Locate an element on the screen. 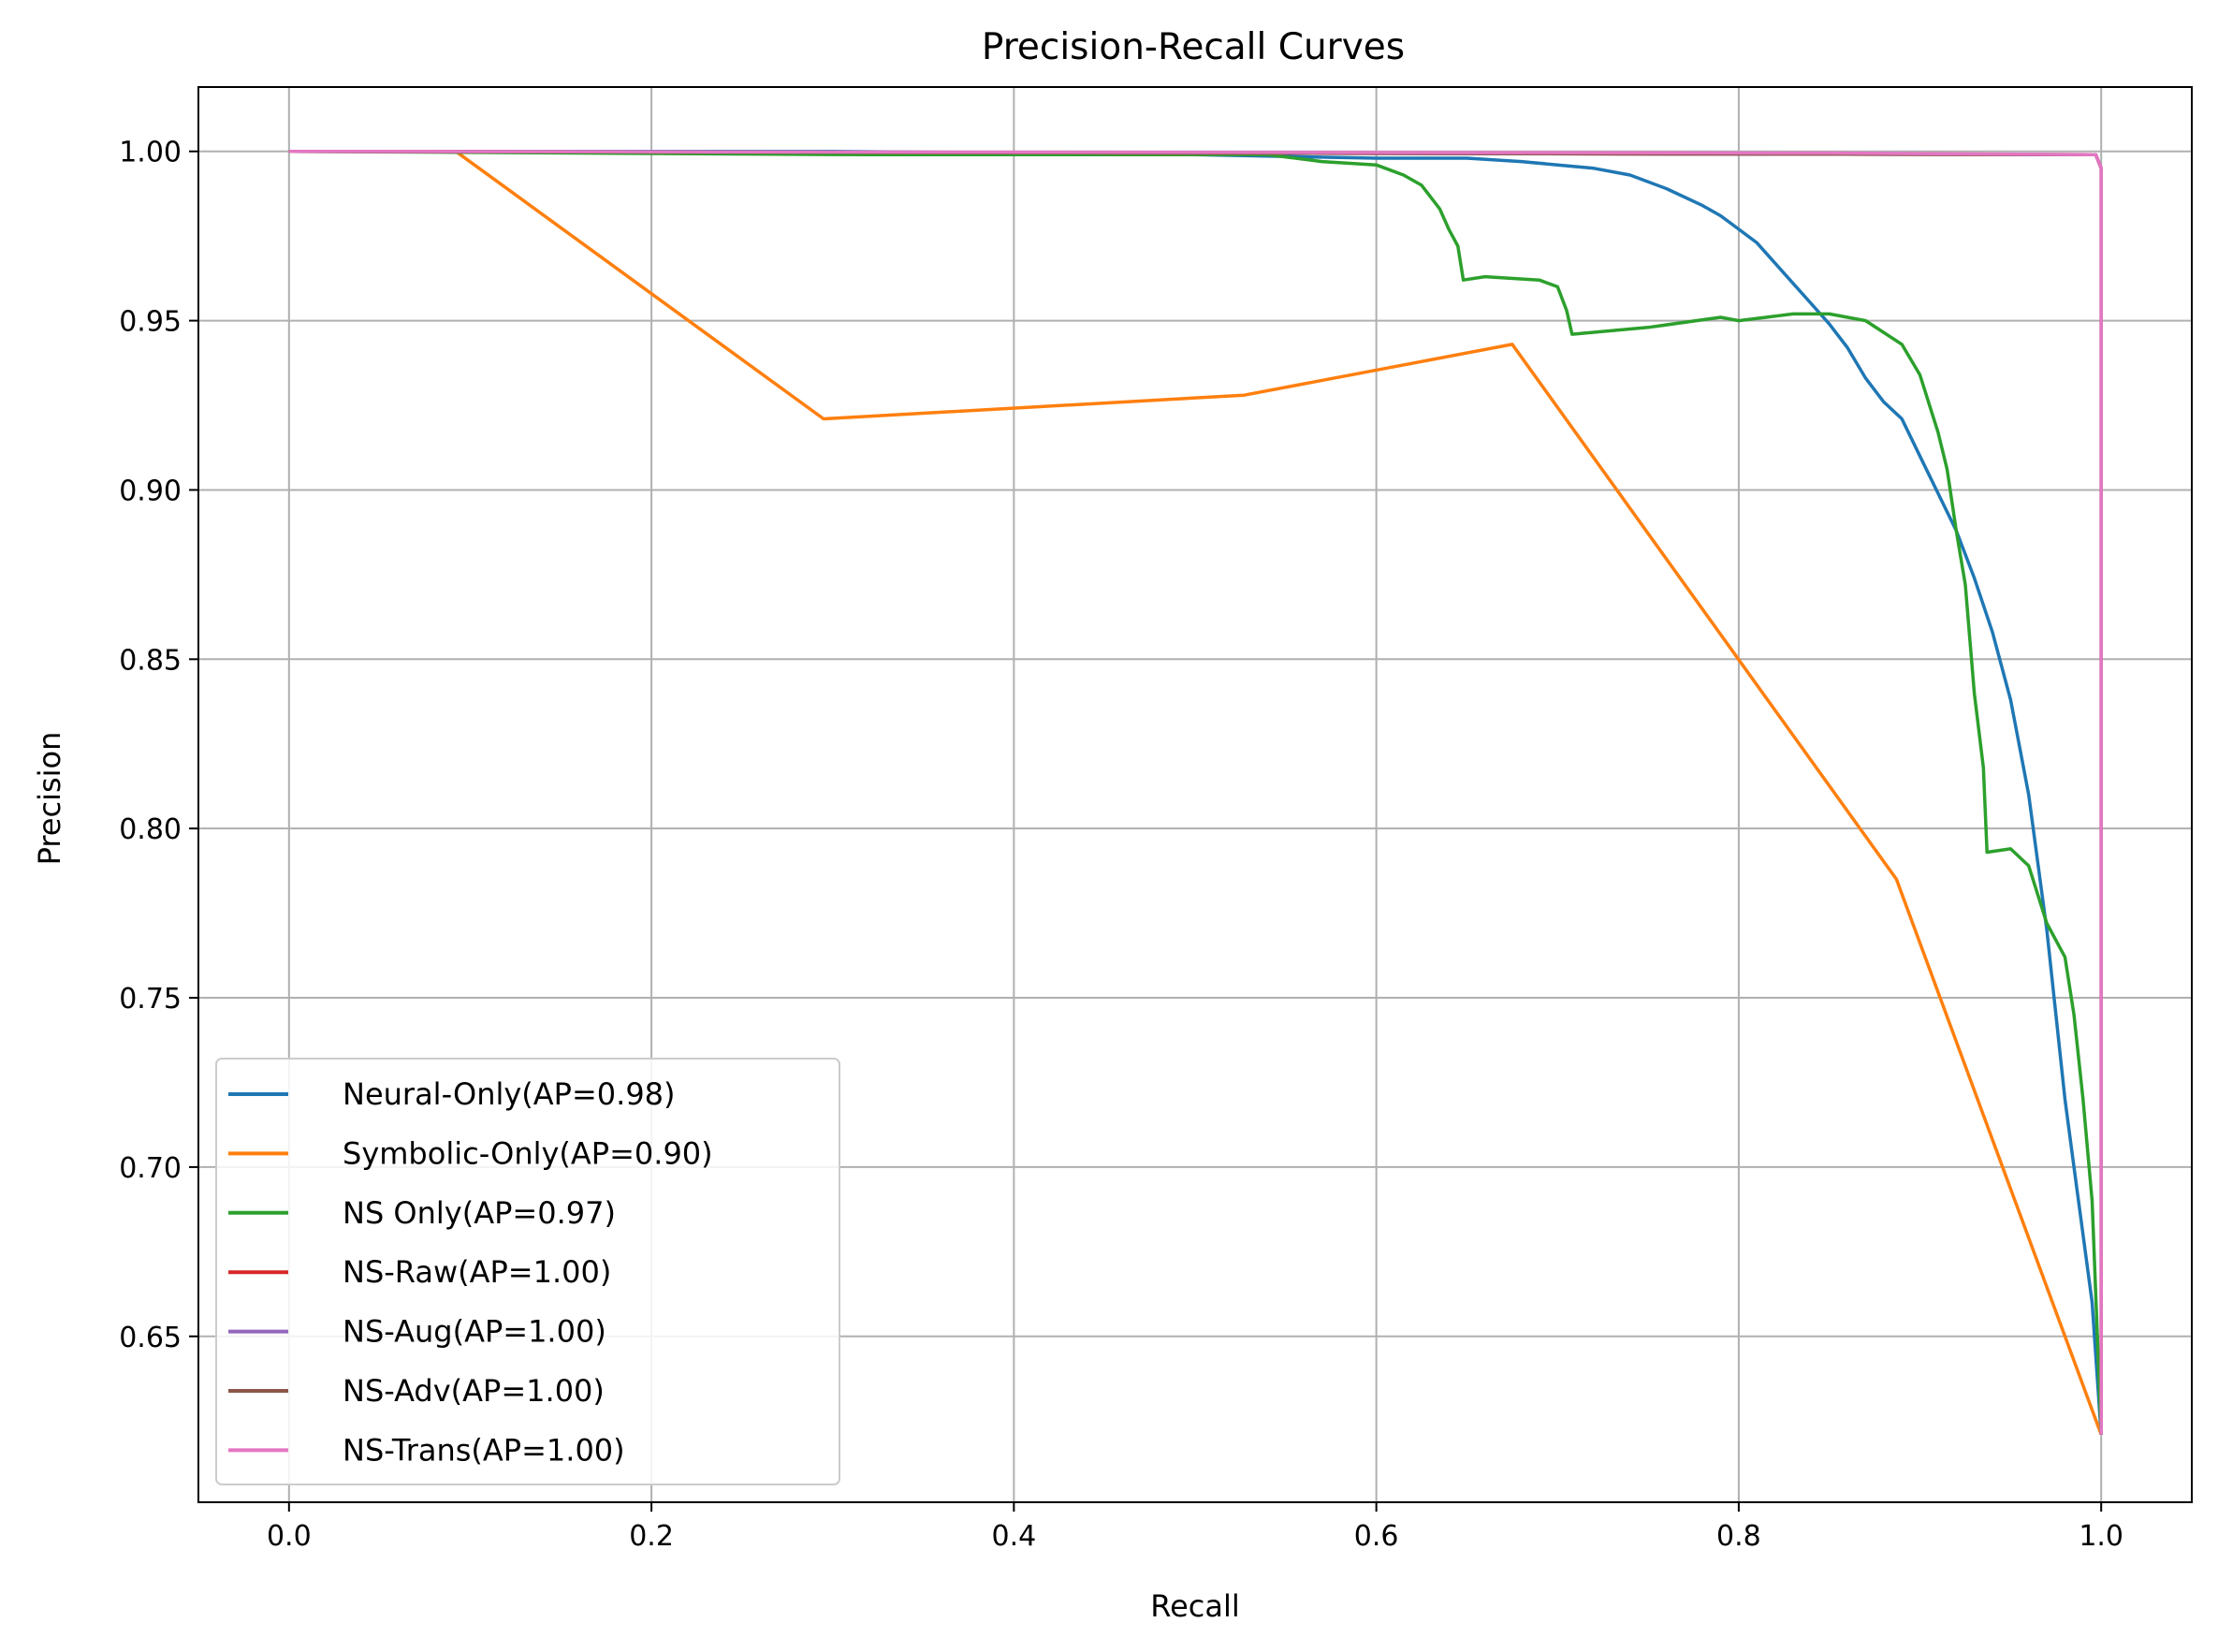 The image size is (2218, 1652). legend-entry: NS Only(AP=0.97) is located at coordinates (480, 1213).